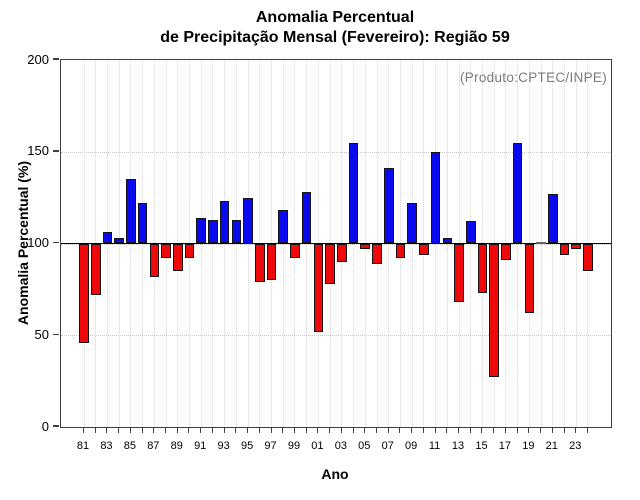 The width and height of the screenshot is (640, 500). What do you see at coordinates (458, 446) in the screenshot?
I see `x-tick-label-13: 13` at bounding box center [458, 446].